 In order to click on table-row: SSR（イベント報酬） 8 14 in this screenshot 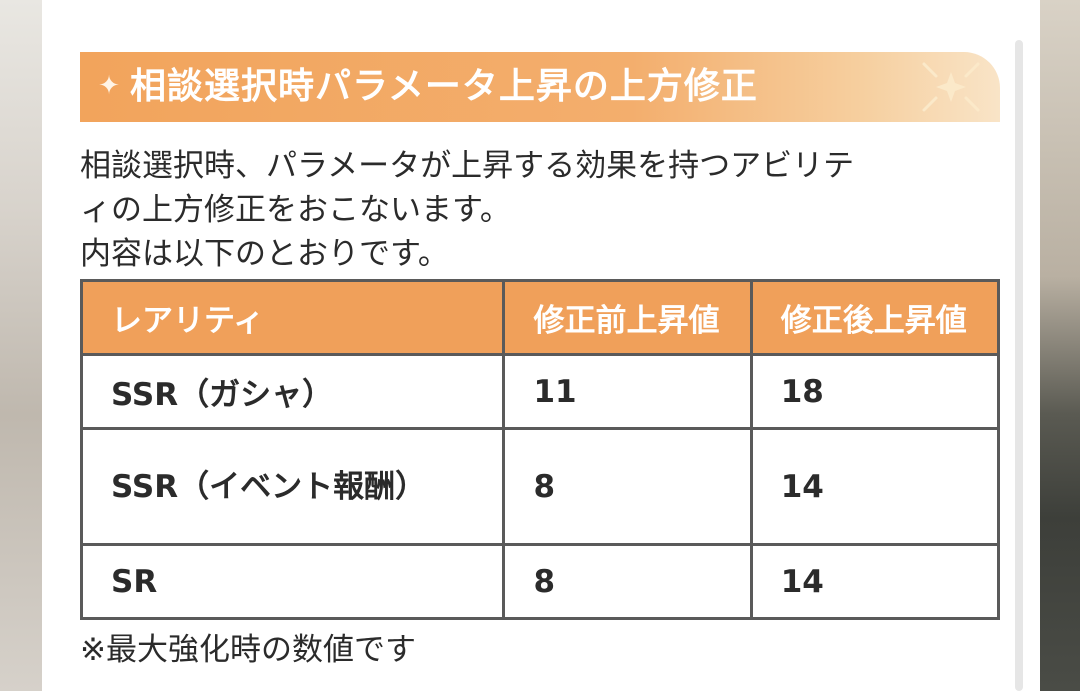, I will do `click(540, 486)`.